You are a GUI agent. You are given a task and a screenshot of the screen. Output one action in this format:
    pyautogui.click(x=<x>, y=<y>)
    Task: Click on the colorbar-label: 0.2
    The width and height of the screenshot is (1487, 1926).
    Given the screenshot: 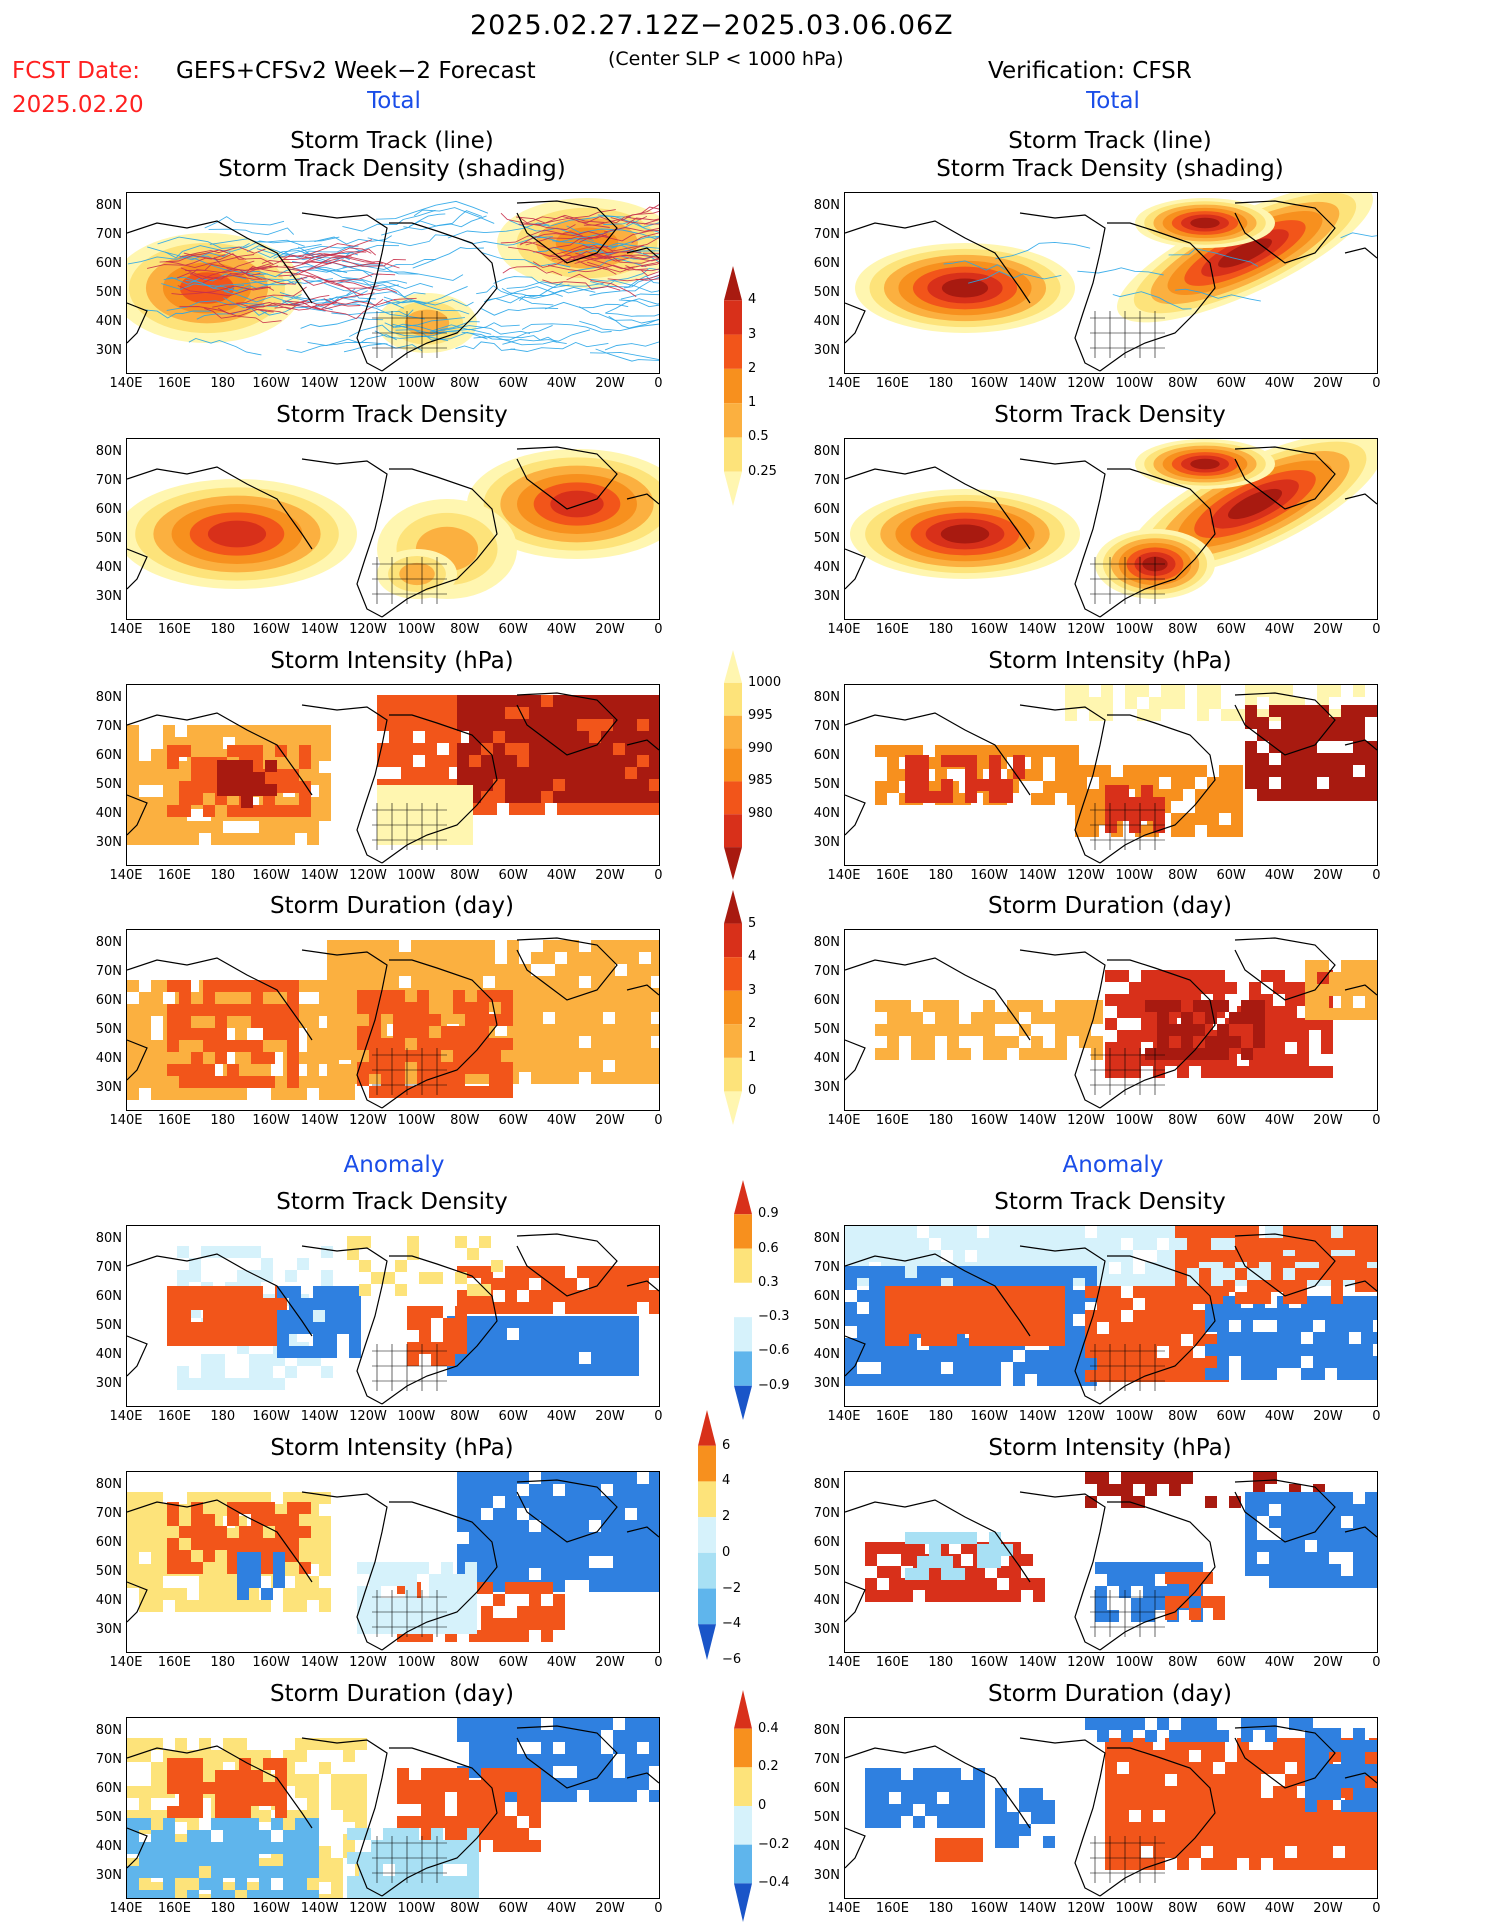 What is the action you would take?
    pyautogui.click(x=768, y=1767)
    